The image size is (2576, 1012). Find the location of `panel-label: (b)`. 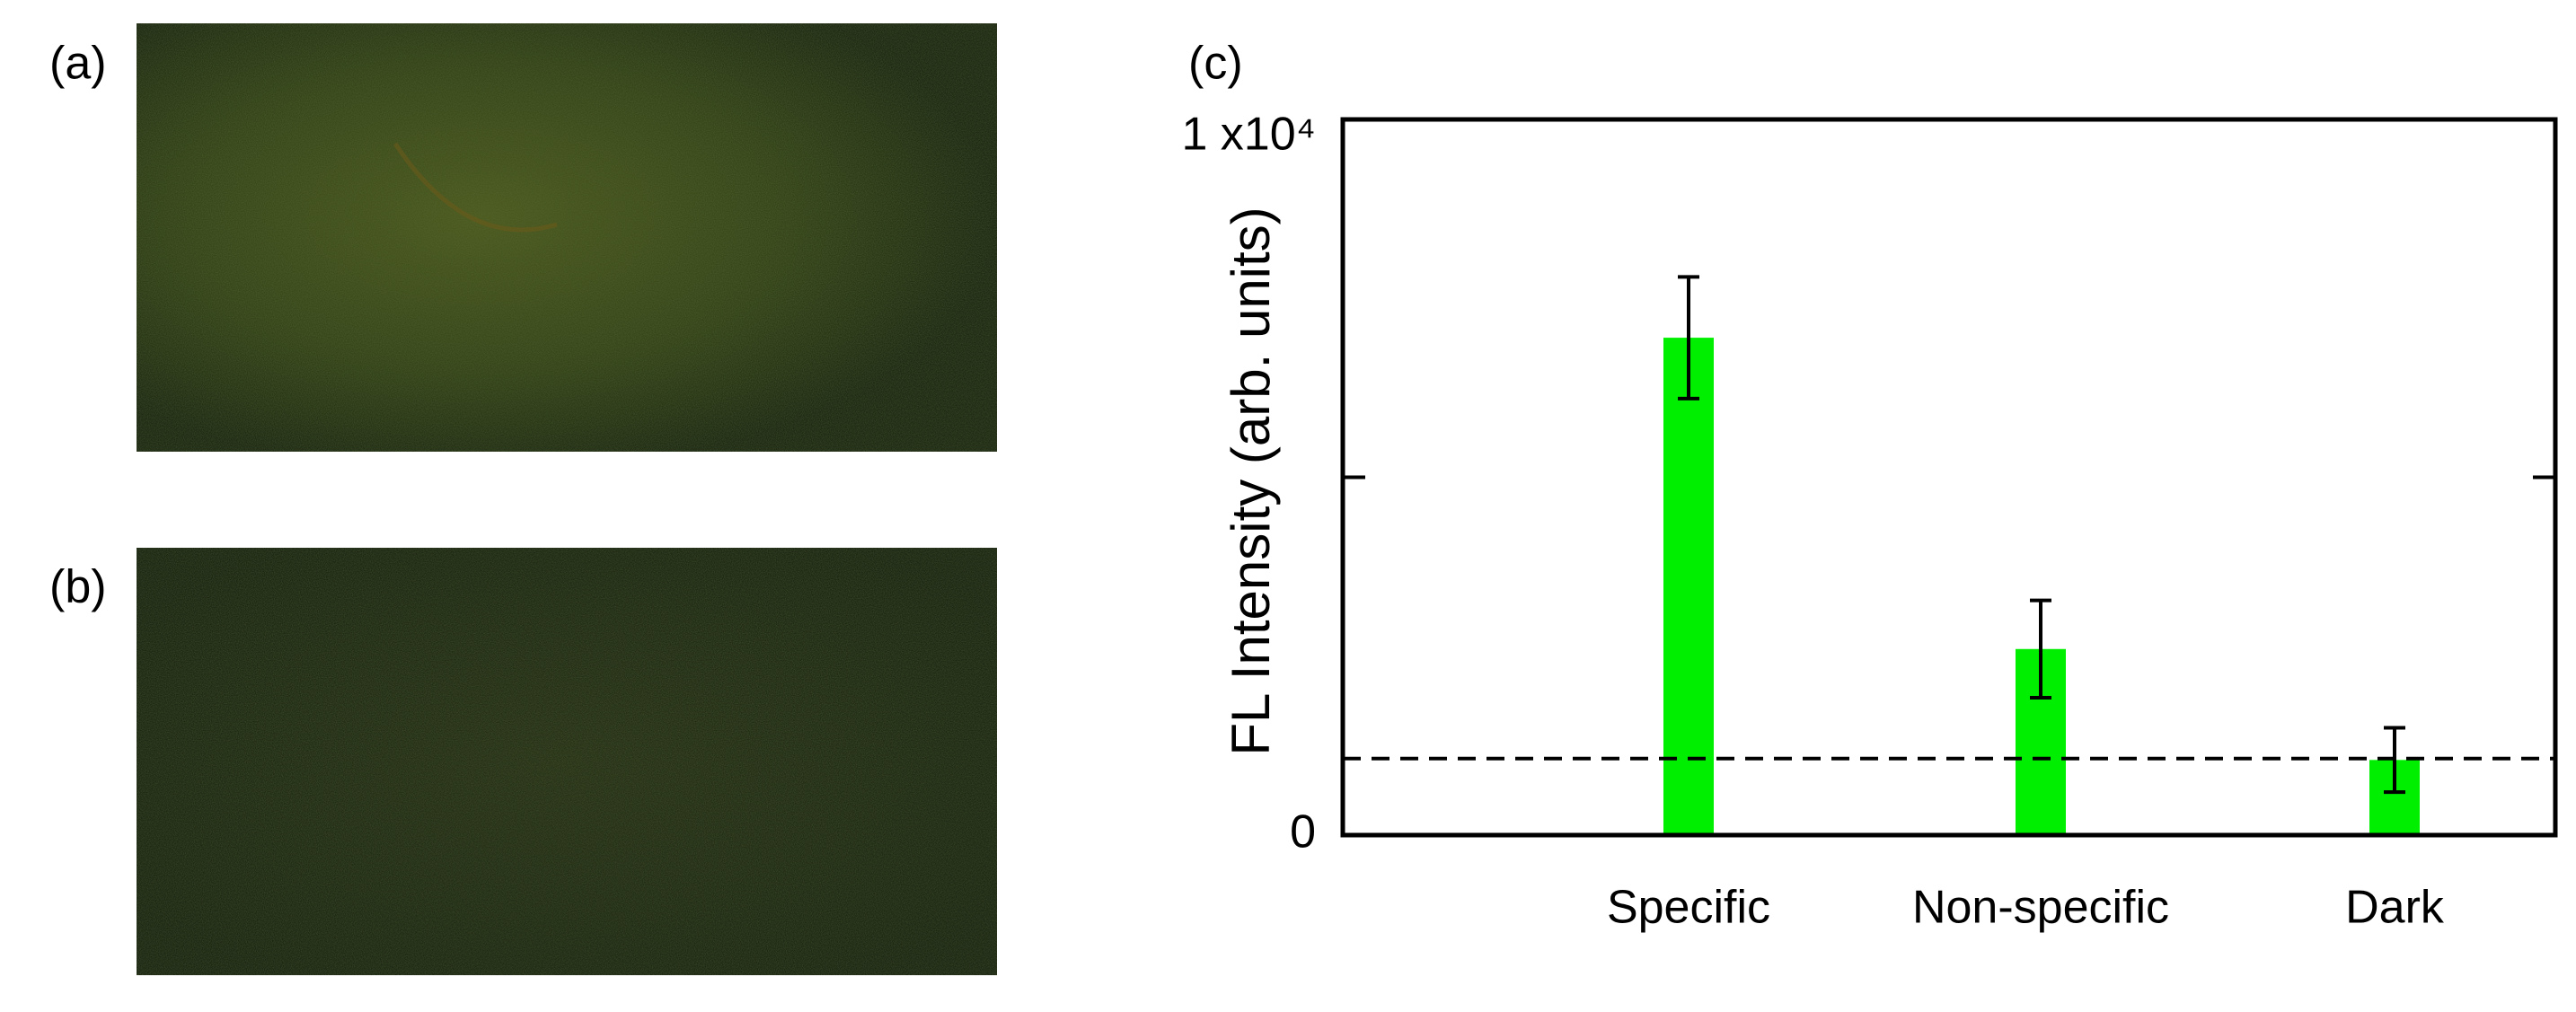

panel-label: (b) is located at coordinates (78, 587).